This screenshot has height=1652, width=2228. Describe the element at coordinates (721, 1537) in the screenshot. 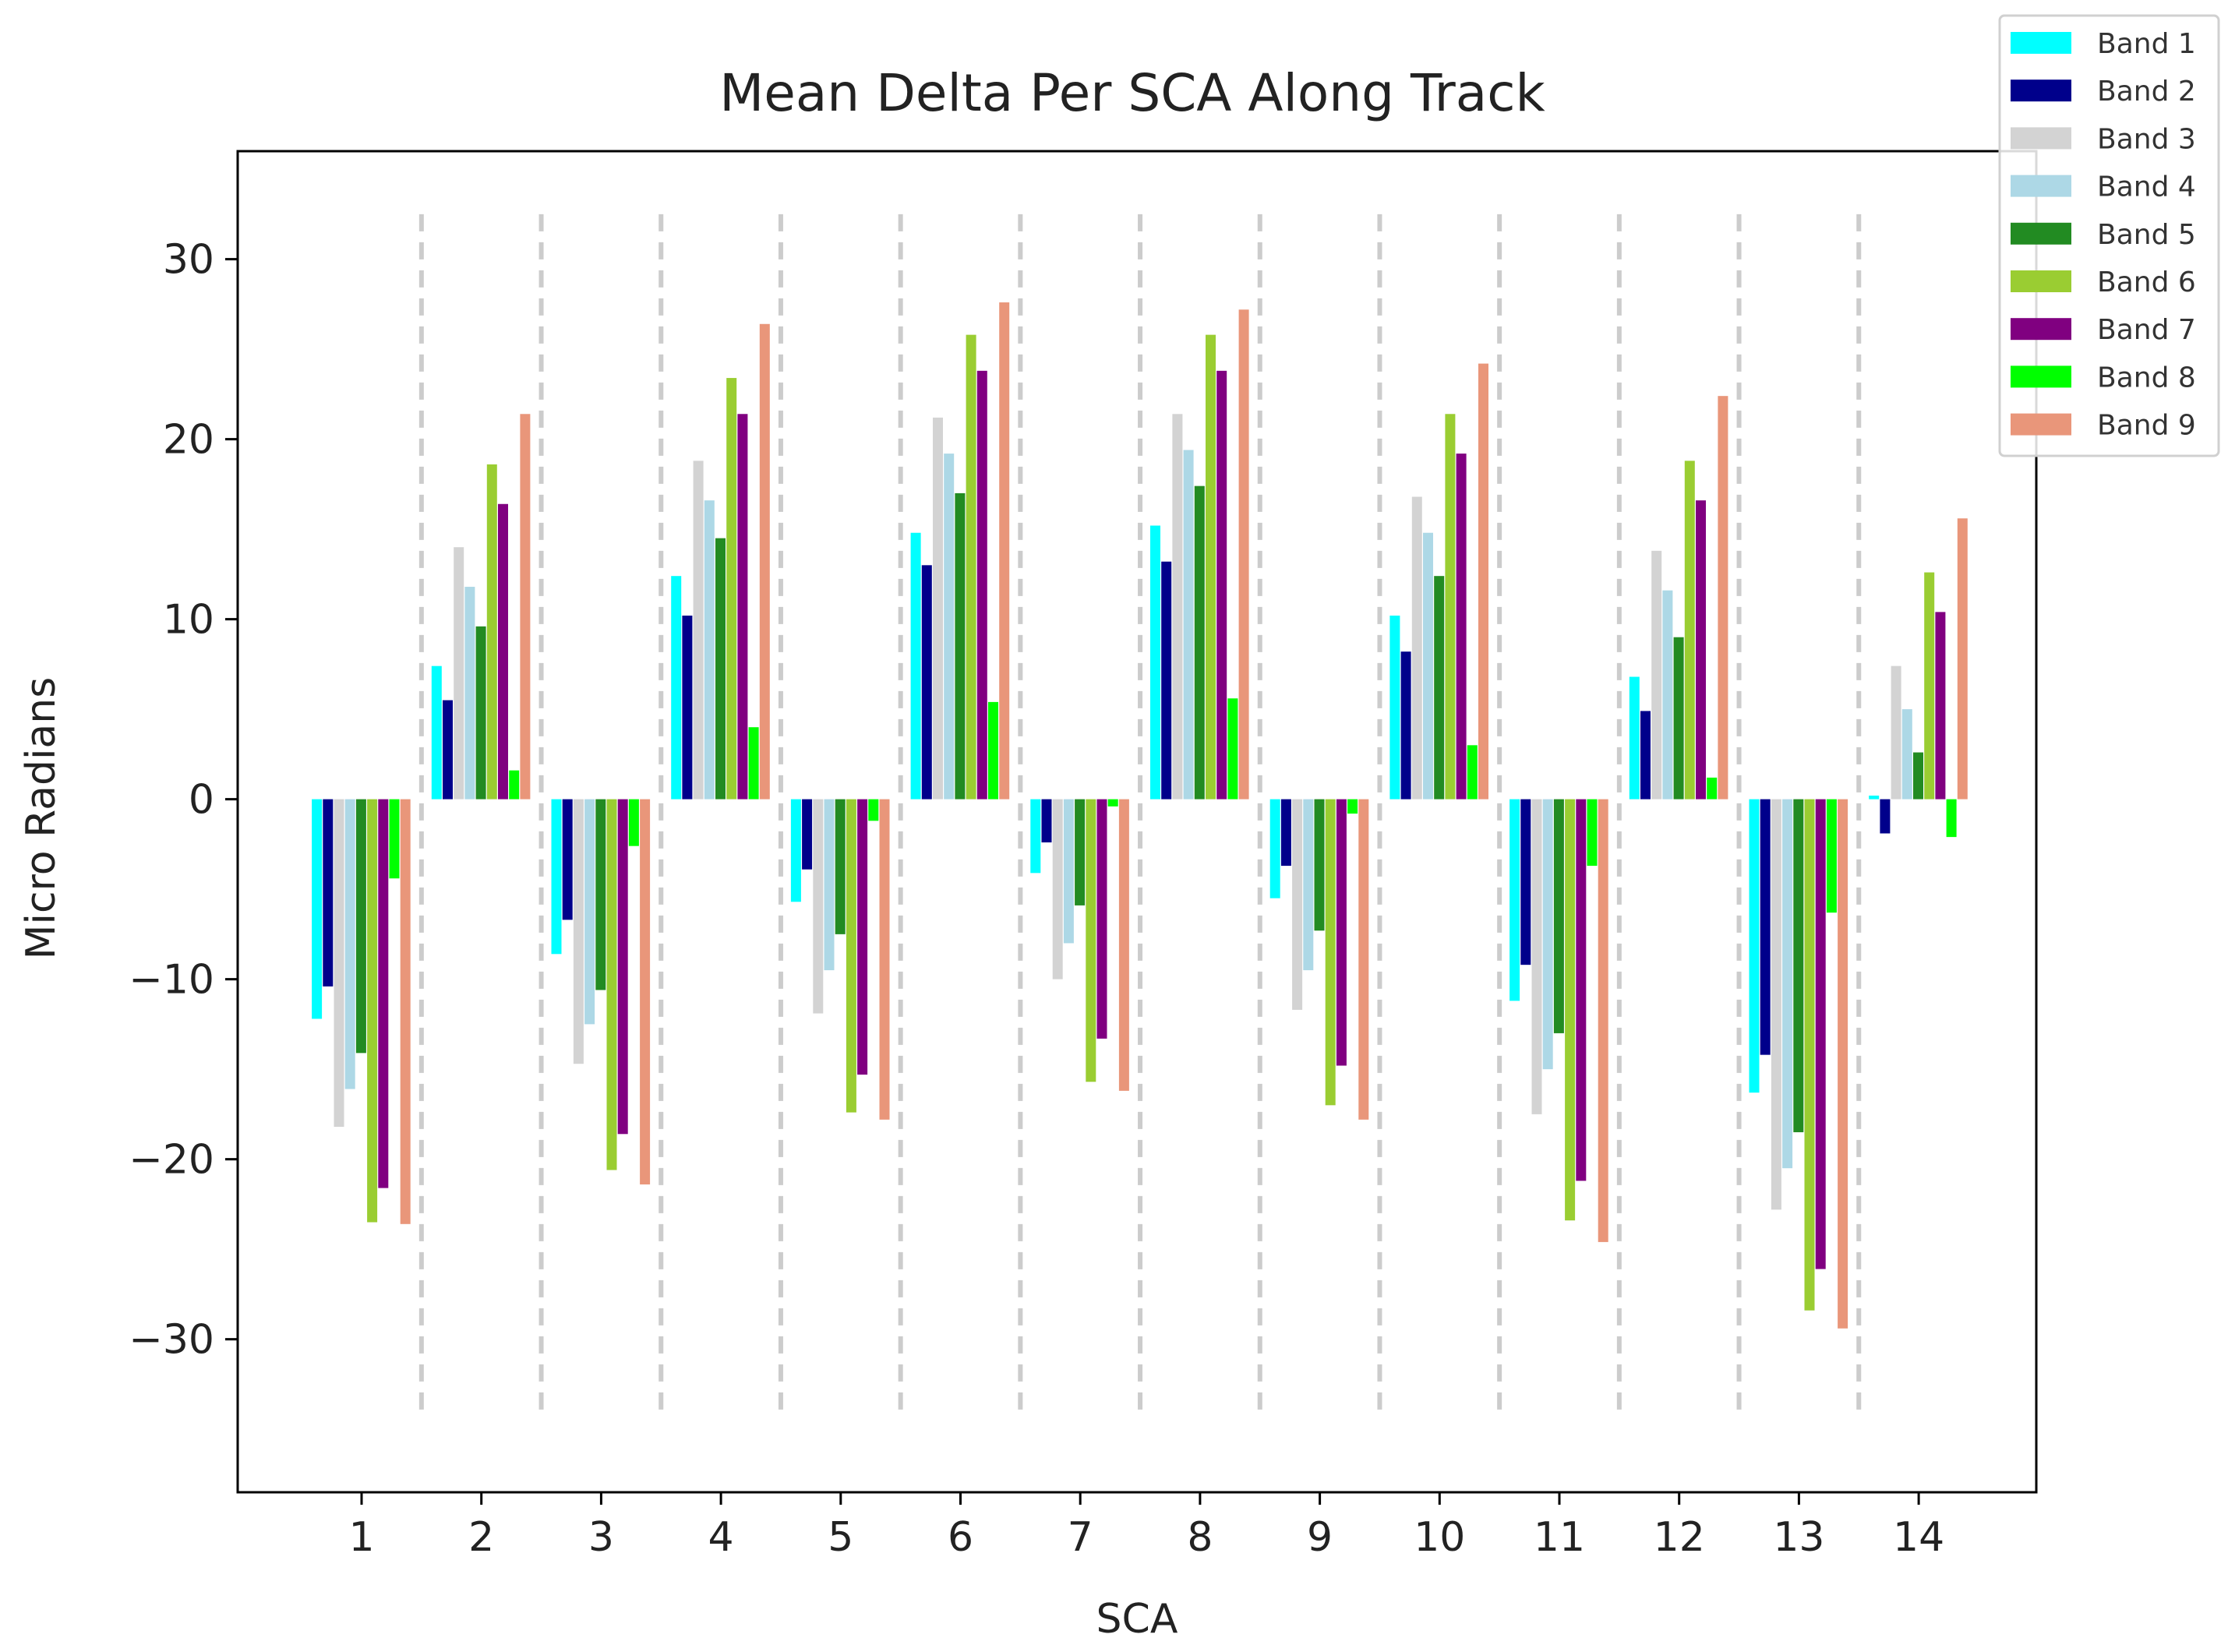

I see `x-tick-label: 4` at that location.